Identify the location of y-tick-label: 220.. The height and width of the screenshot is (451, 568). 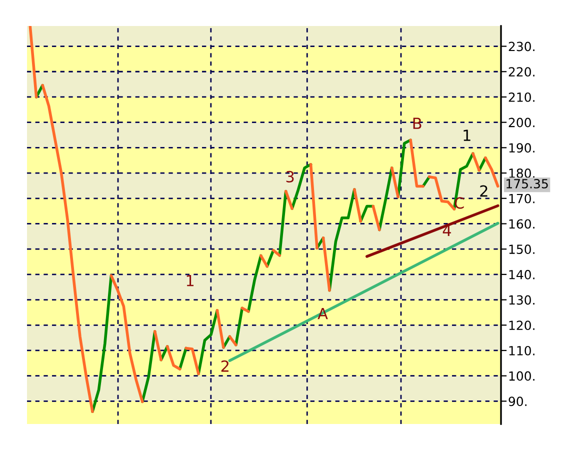
(521, 72).